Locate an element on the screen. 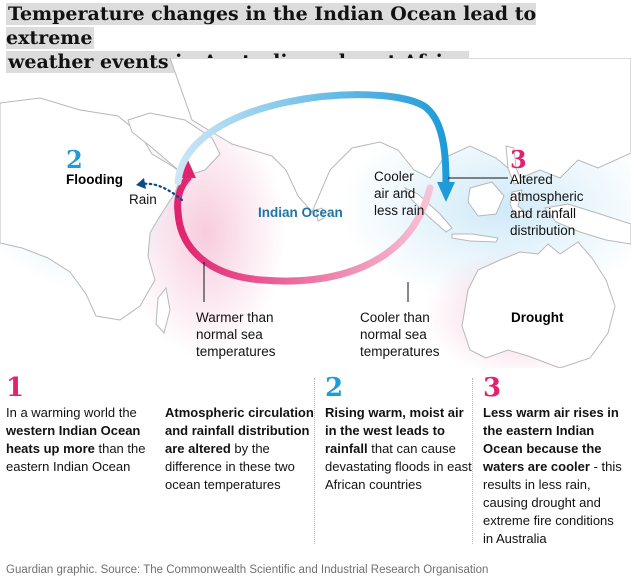  cooler-callout-line-text: temperatures is located at coordinates (400, 351).